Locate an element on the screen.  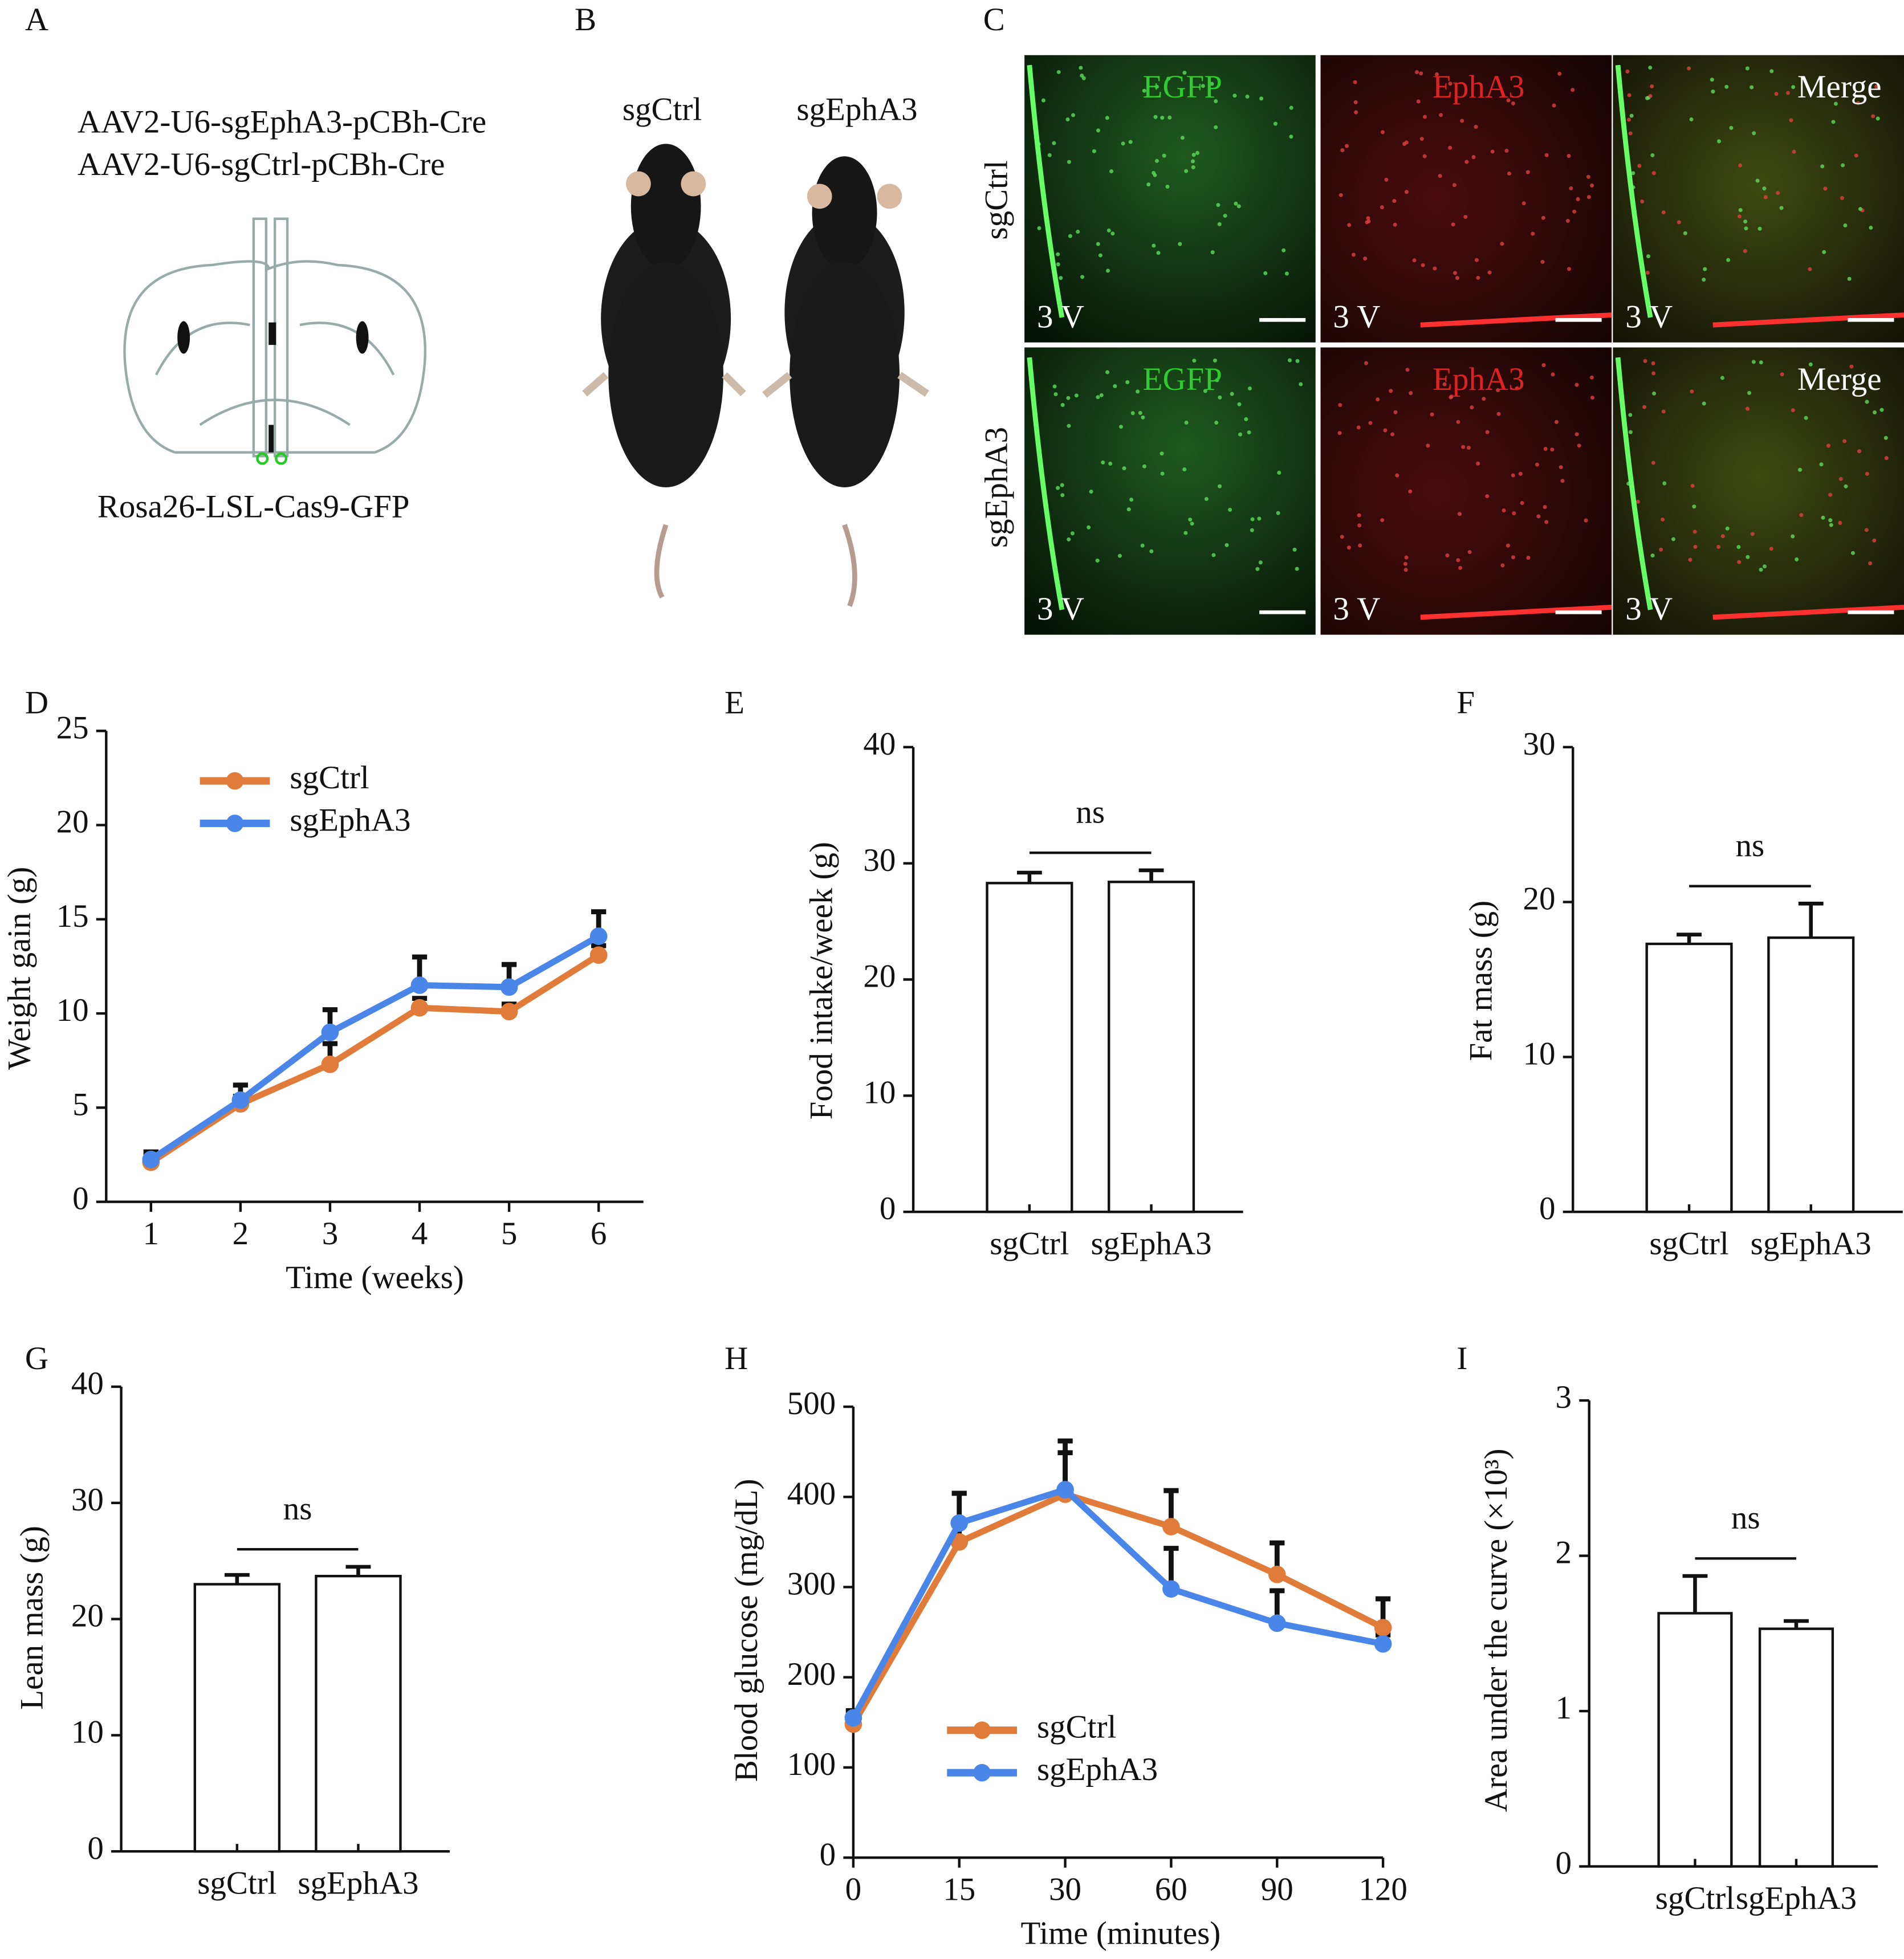
y-tick-label: 10 is located at coordinates (1539, 1054).